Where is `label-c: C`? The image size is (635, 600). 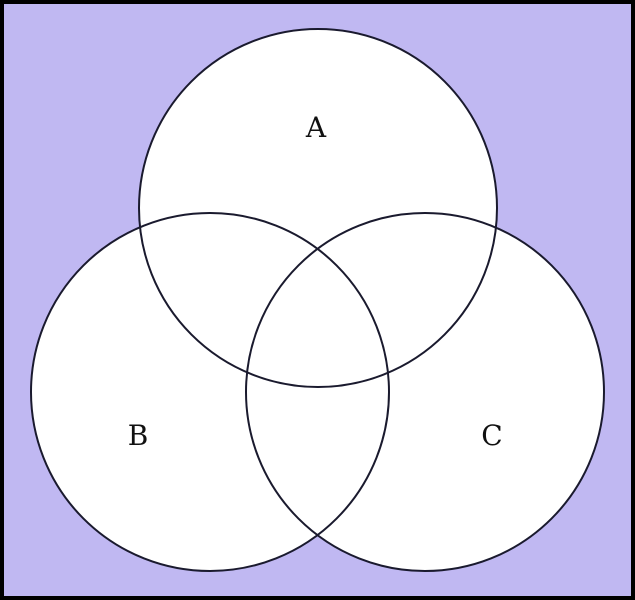
label-c: C is located at coordinates (491, 435).